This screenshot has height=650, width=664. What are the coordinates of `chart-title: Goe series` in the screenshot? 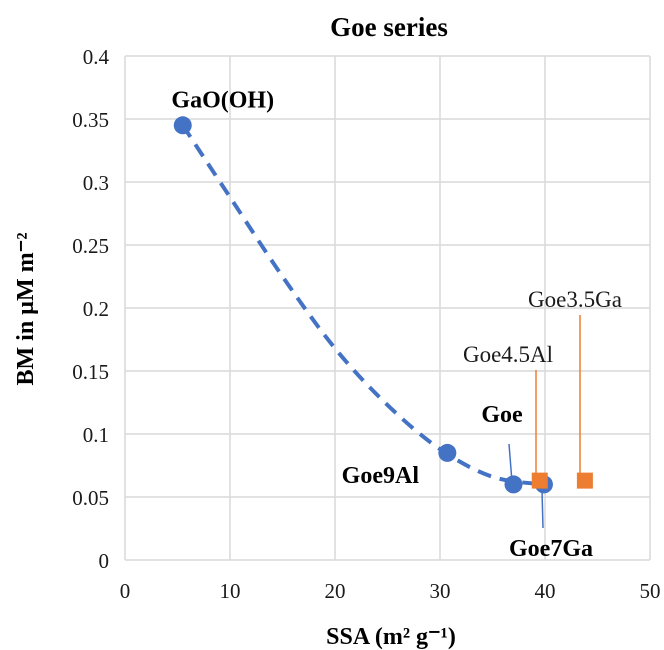 It's located at (389, 27).